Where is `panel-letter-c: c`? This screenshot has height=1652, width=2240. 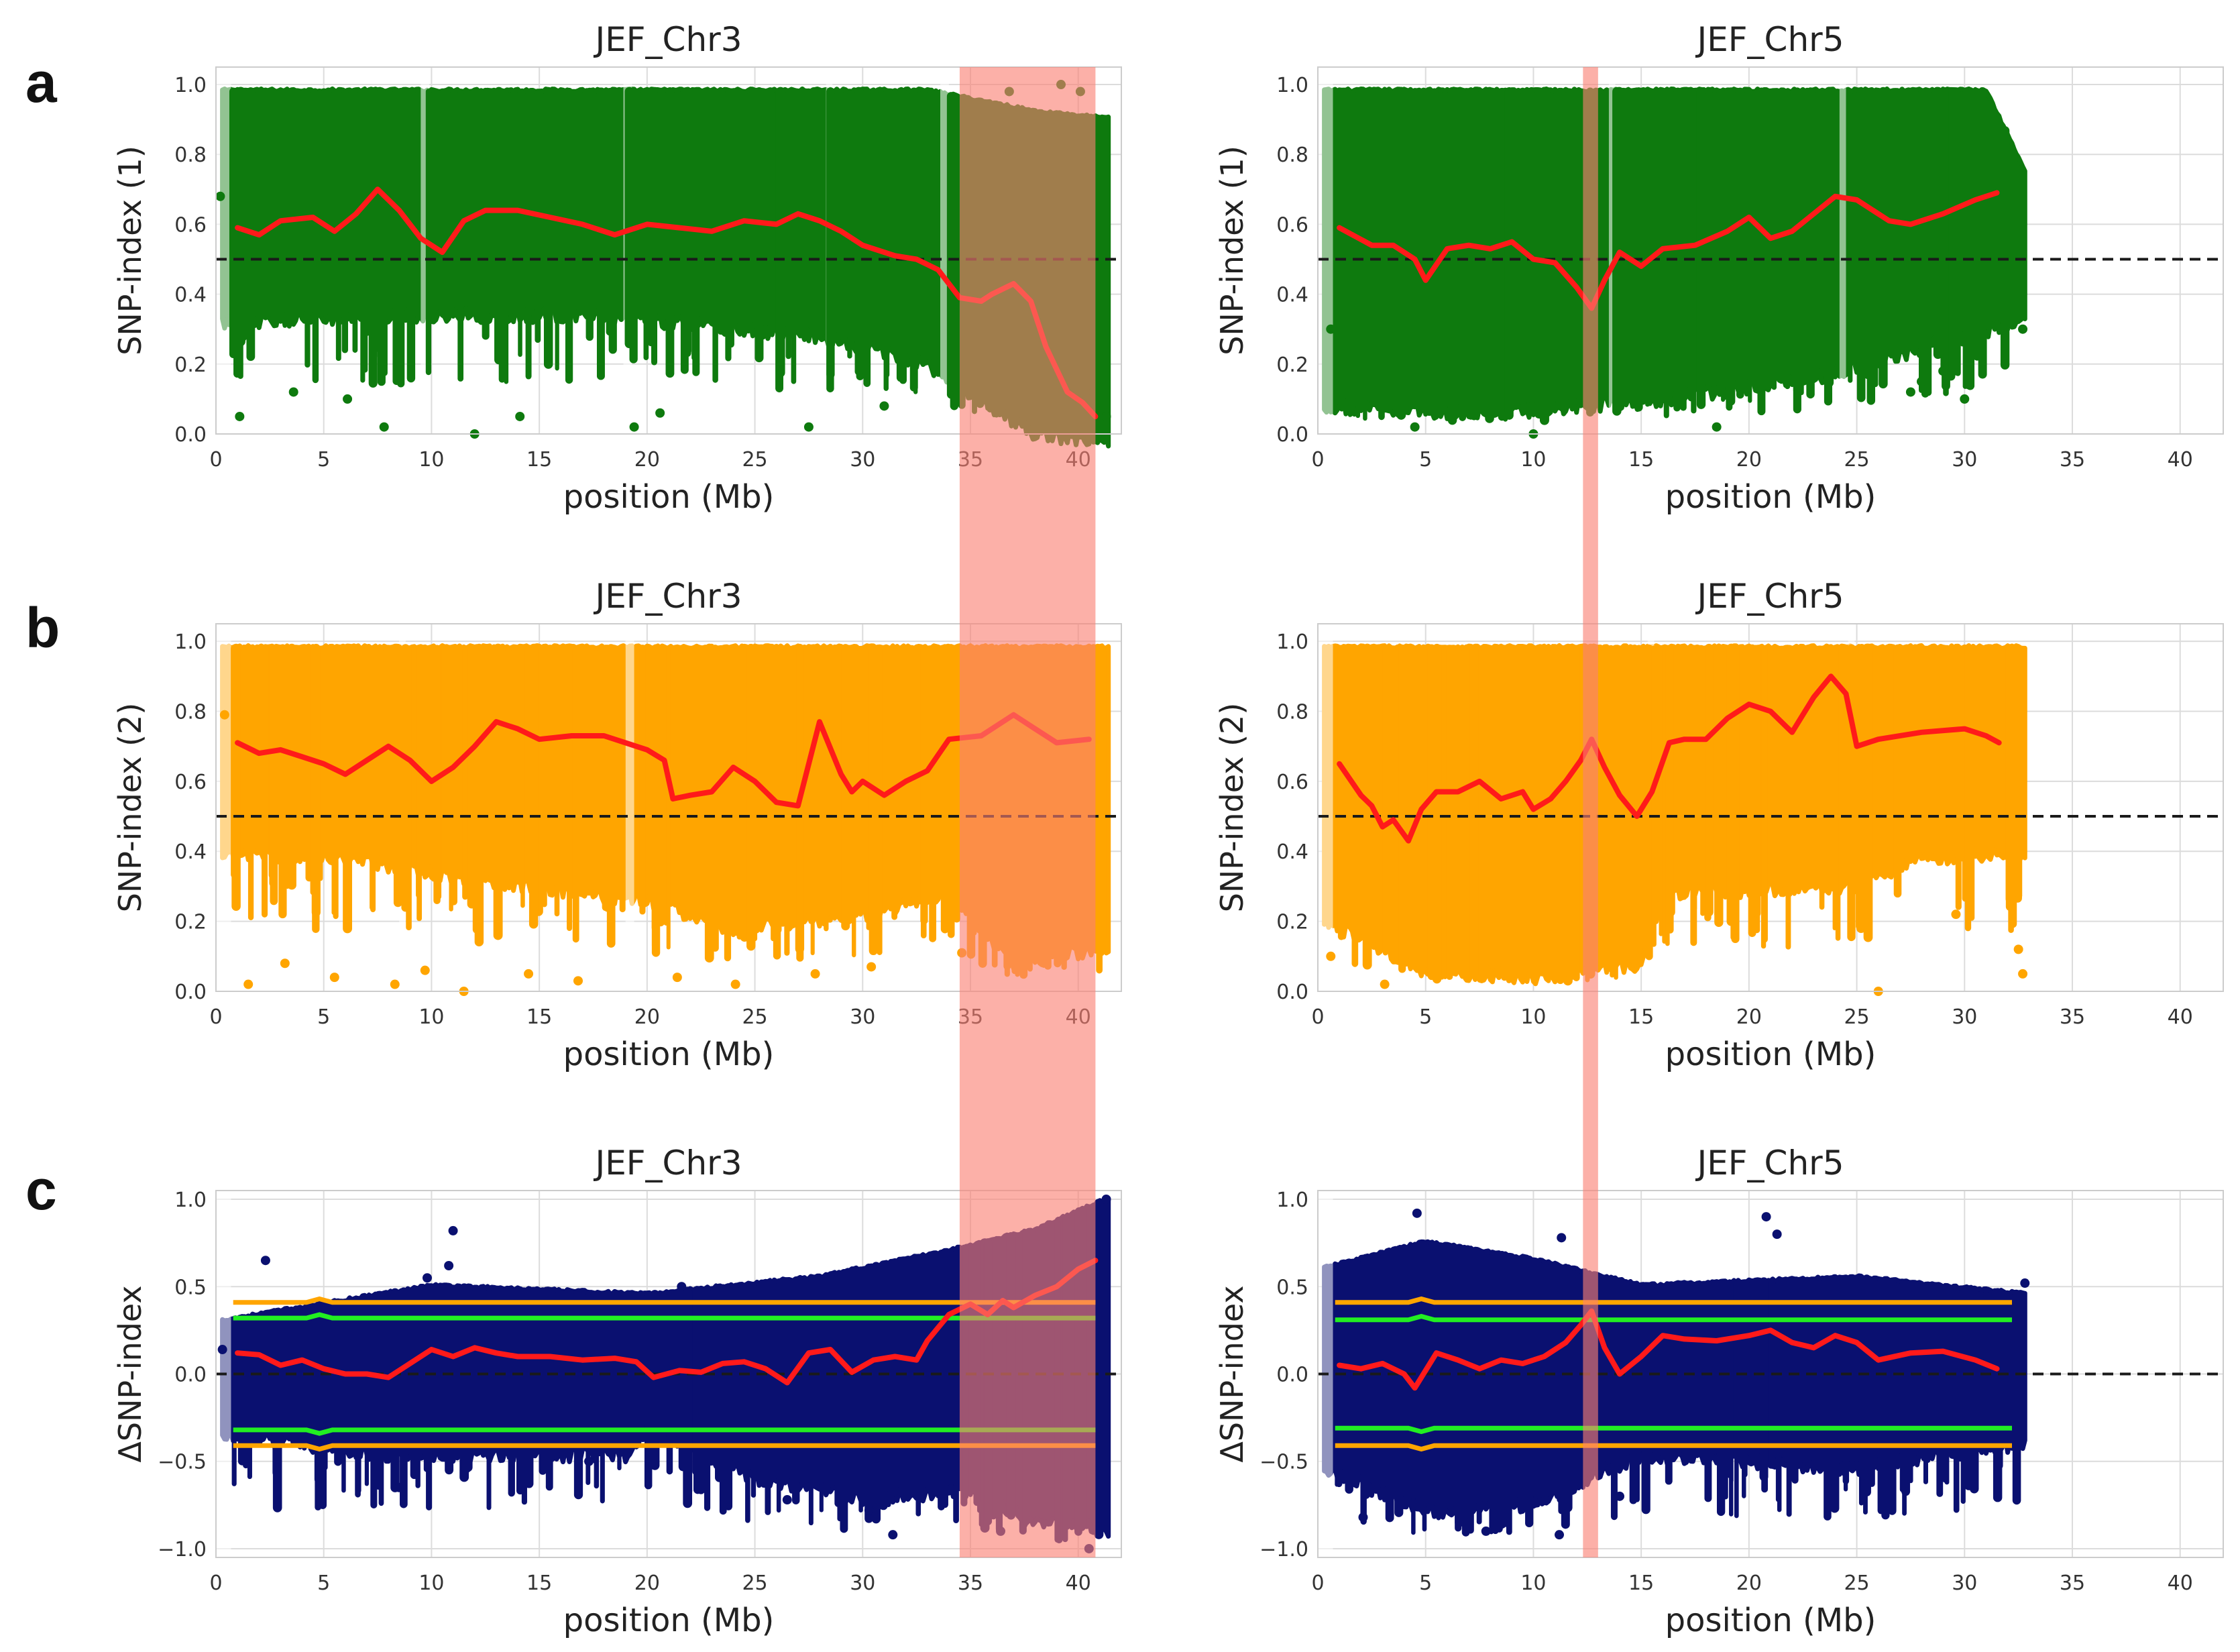 panel-letter-c: c is located at coordinates (41, 1189).